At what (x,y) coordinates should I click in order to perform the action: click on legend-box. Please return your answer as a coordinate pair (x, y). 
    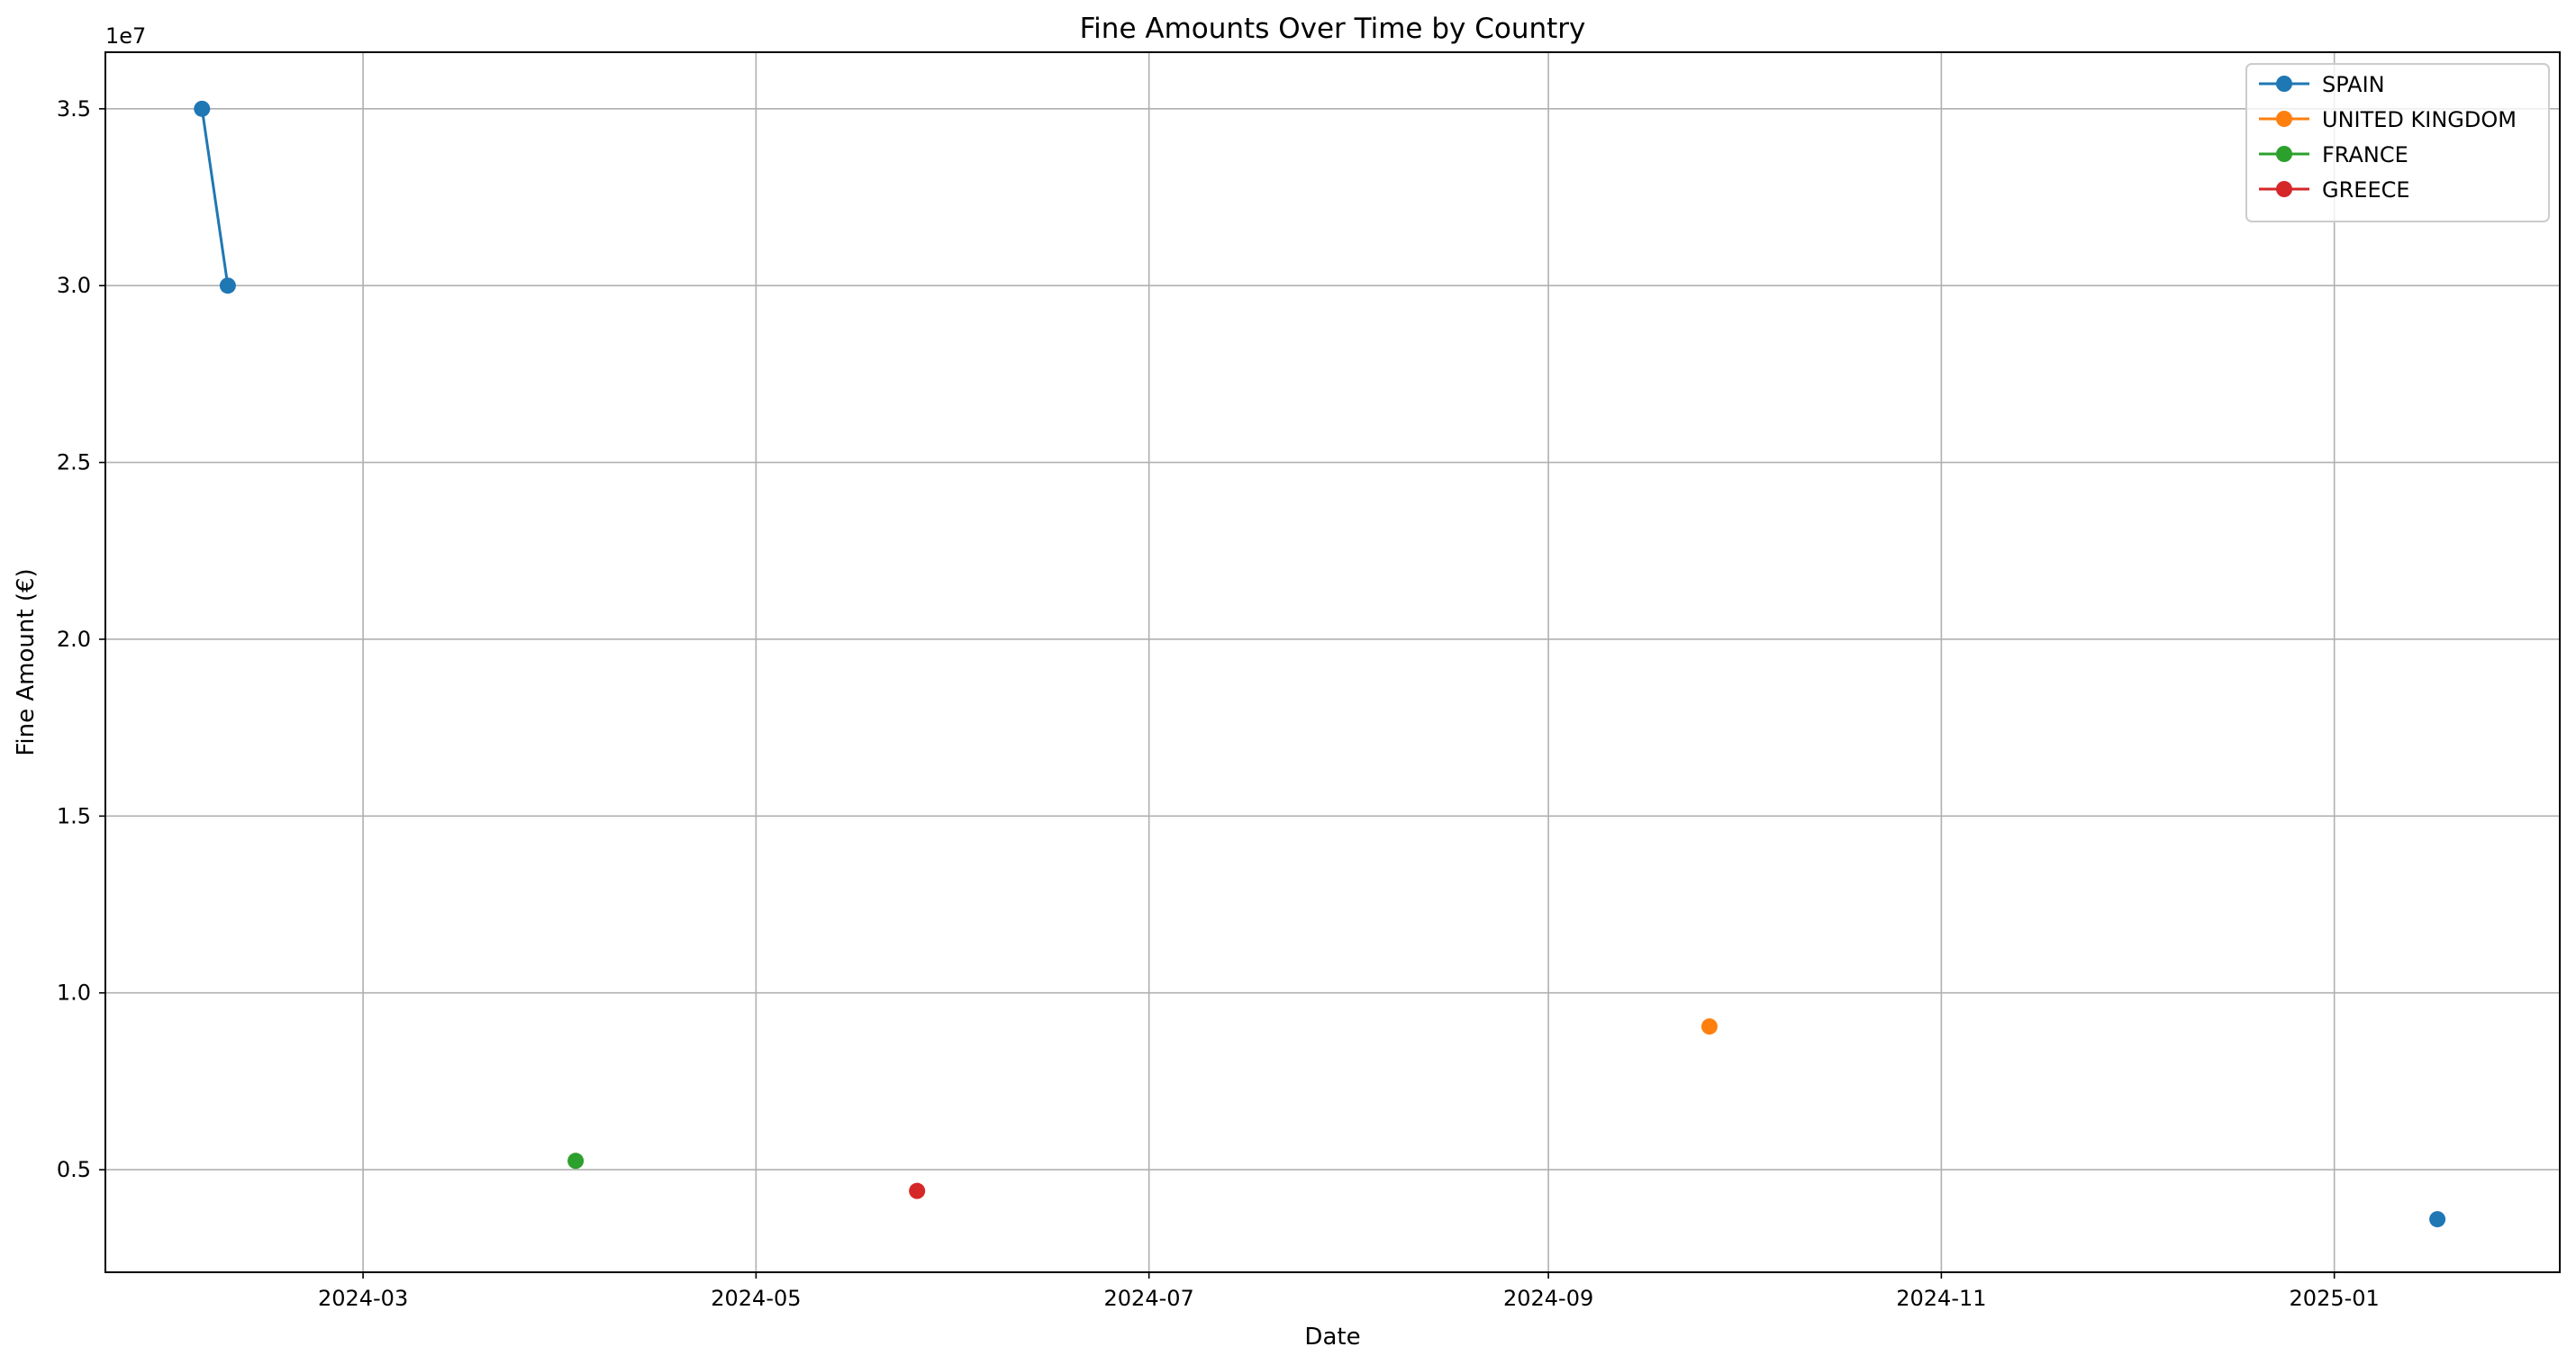
    Looking at the image, I should click on (2397, 142).